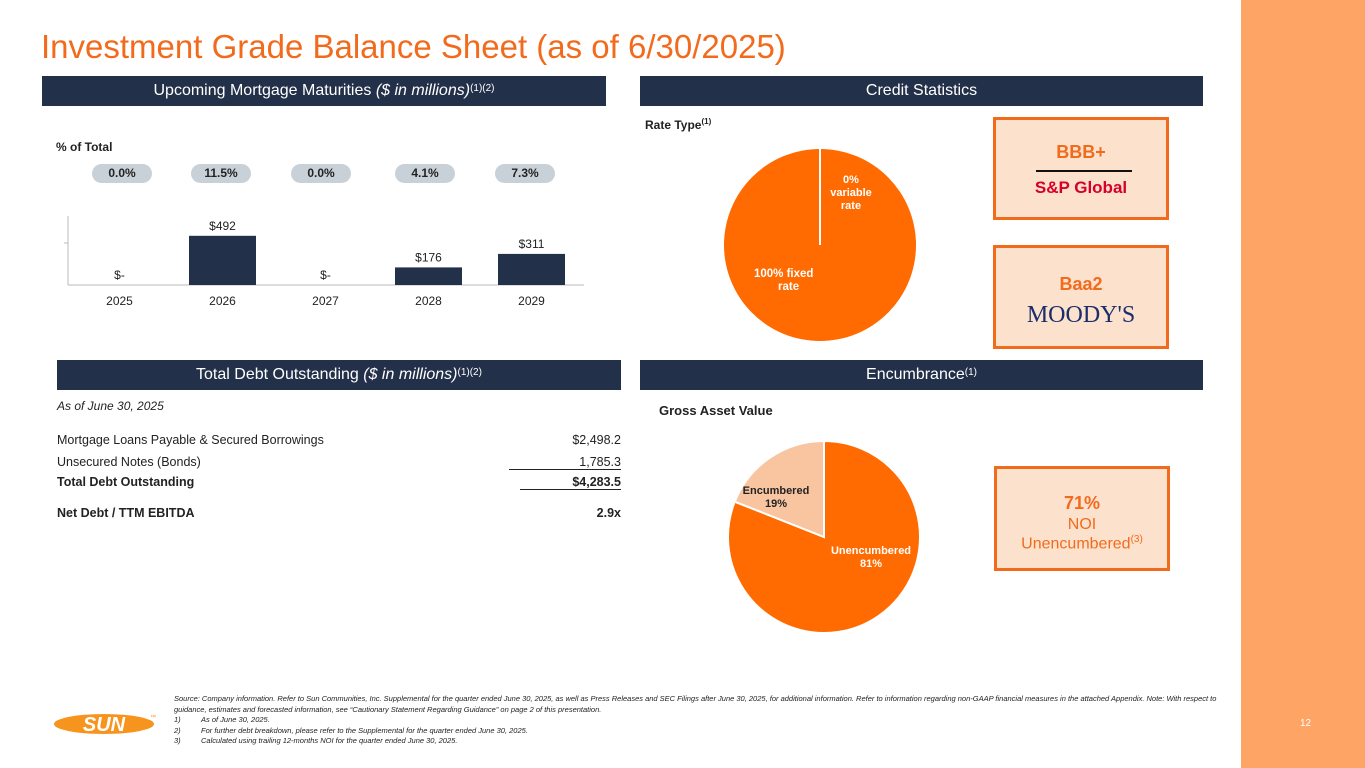 The width and height of the screenshot is (1365, 768). I want to click on variable-rate-line1: 0%, so click(851, 180).